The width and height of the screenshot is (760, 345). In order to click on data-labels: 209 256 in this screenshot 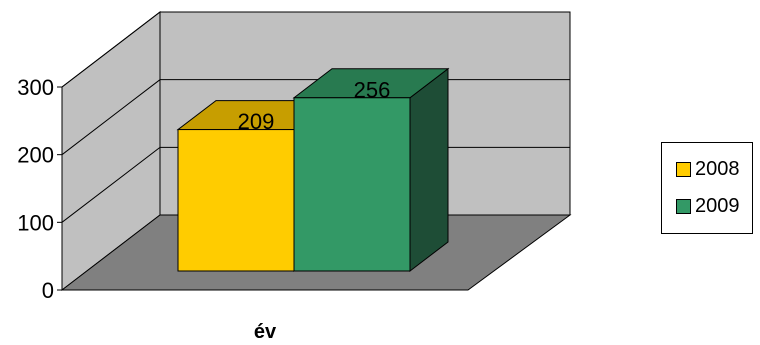, I will do `click(314, 105)`.